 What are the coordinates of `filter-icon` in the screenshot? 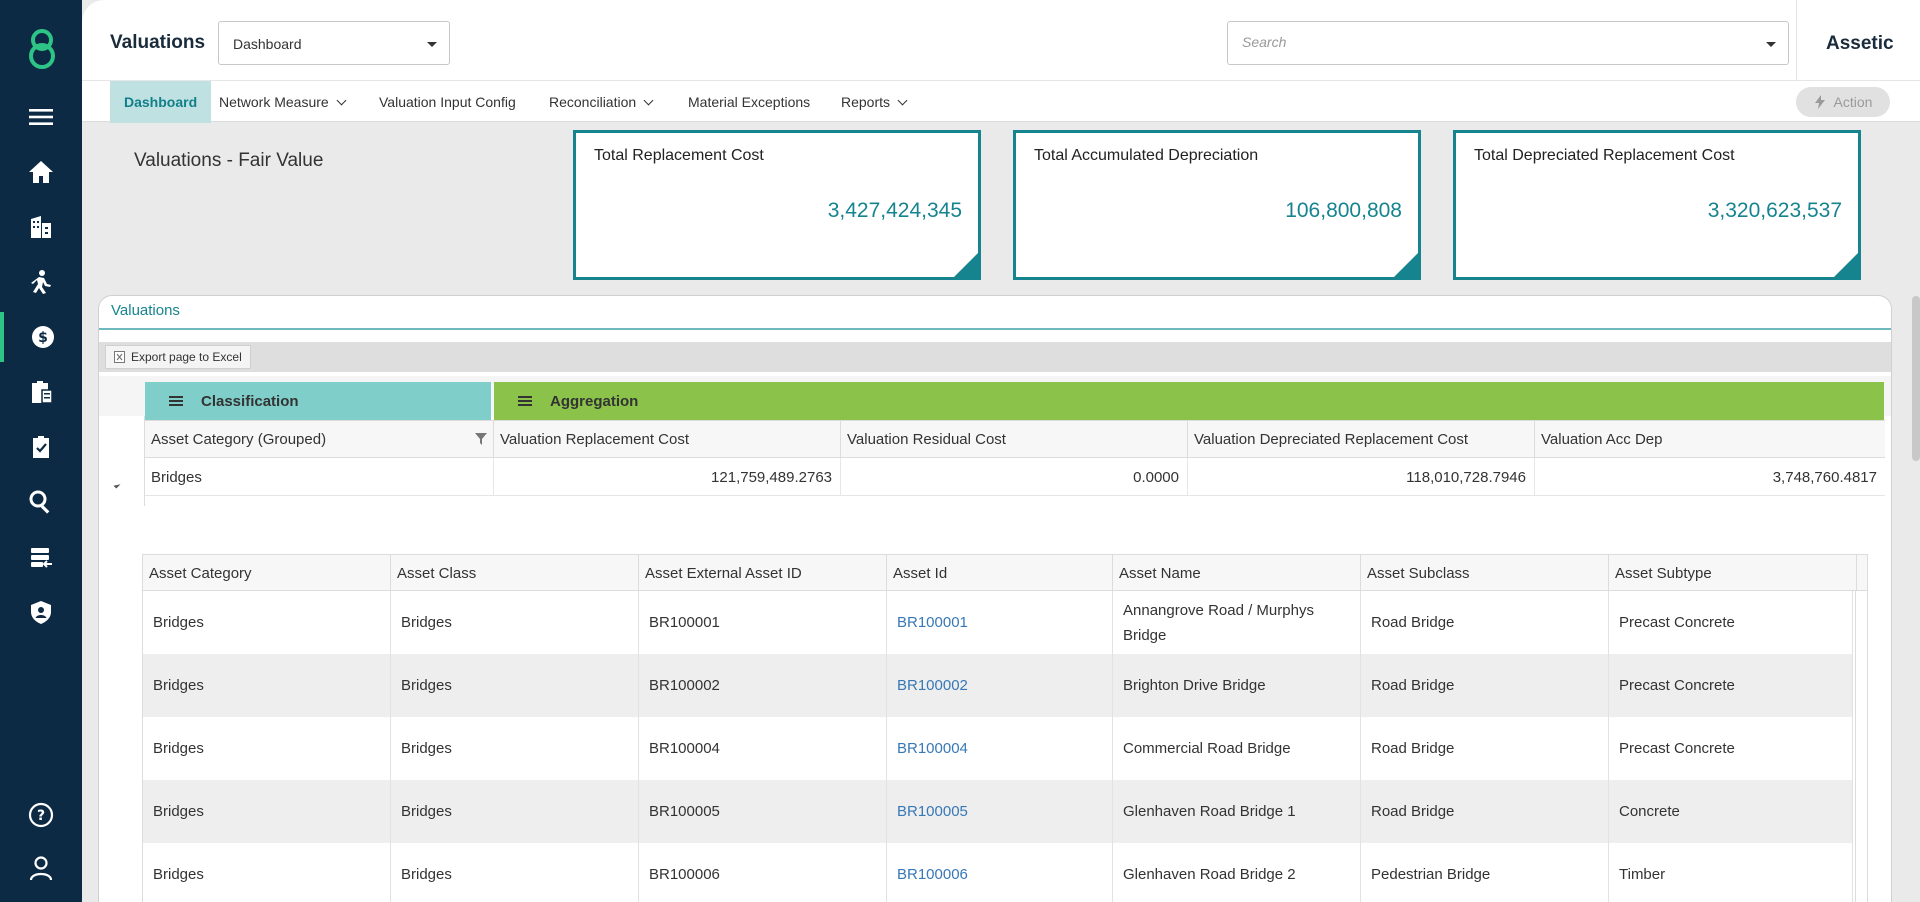 It's located at (481, 439).